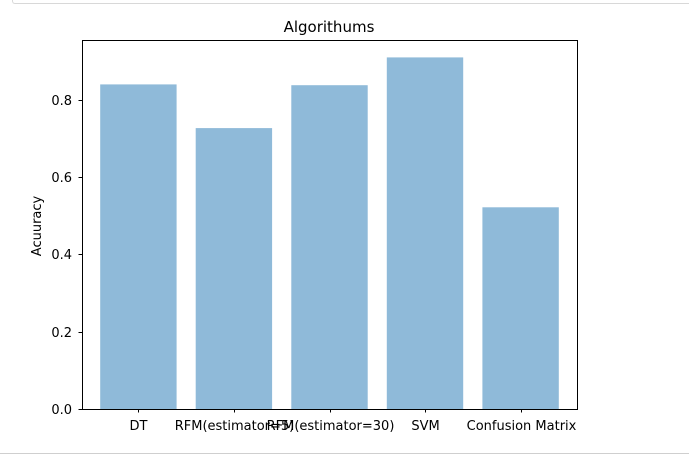 The height and width of the screenshot is (458, 689). Describe the element at coordinates (522, 426) in the screenshot. I see `x-tick-label-4: Confusion Matrix` at that location.